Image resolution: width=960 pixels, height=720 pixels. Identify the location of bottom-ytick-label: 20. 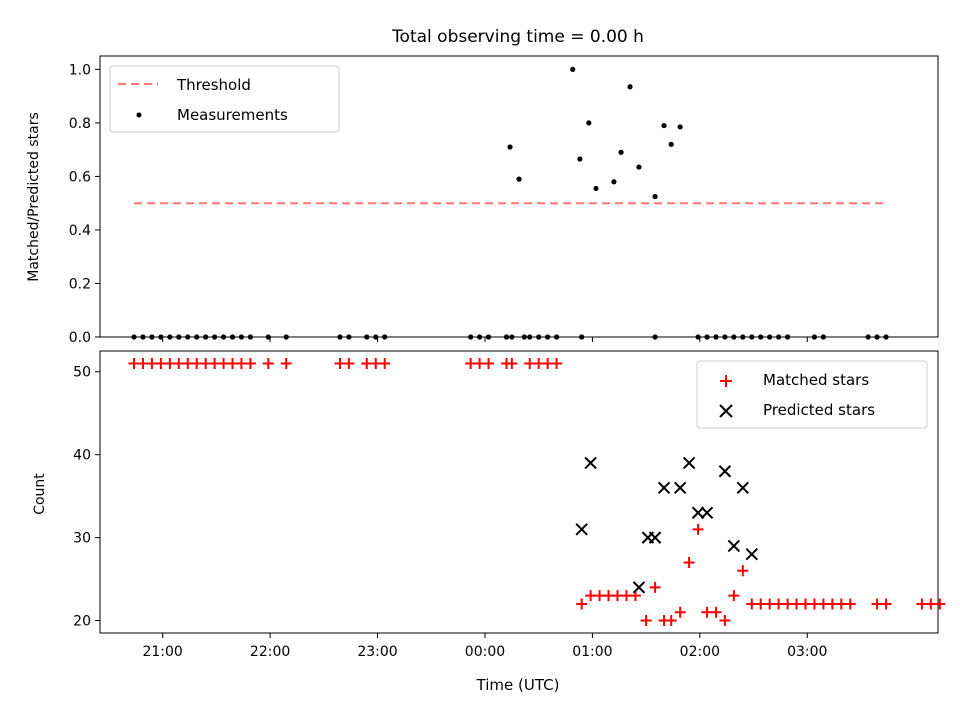
(82, 622).